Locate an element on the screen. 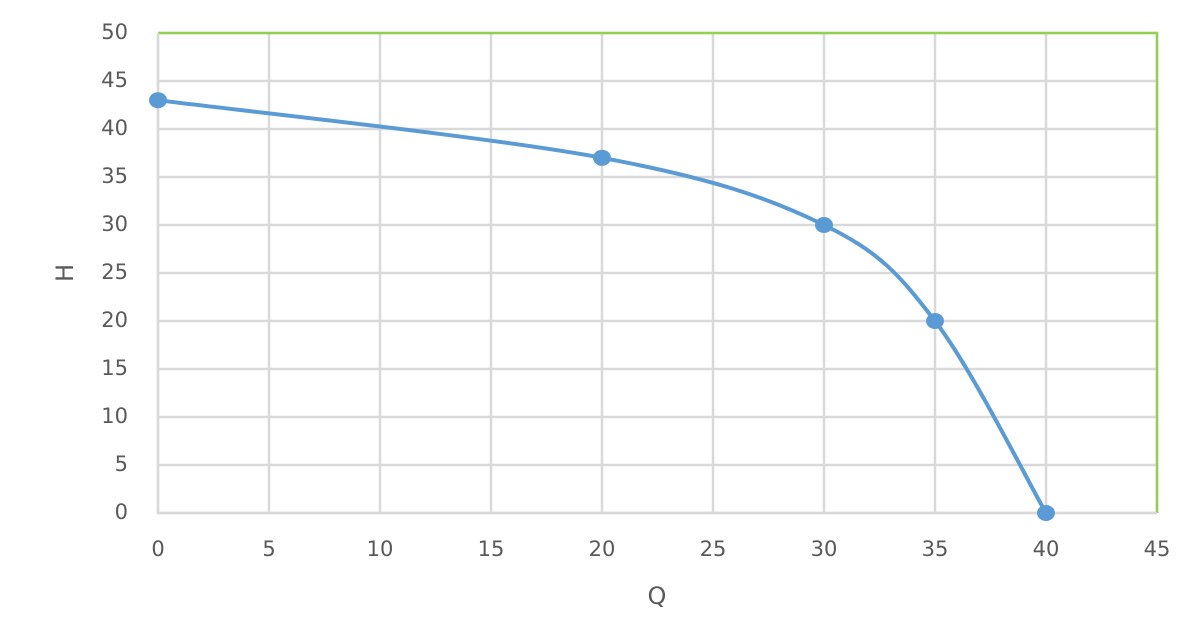 The width and height of the screenshot is (1200, 623). y-tick-label: 15 is located at coordinates (114, 368).